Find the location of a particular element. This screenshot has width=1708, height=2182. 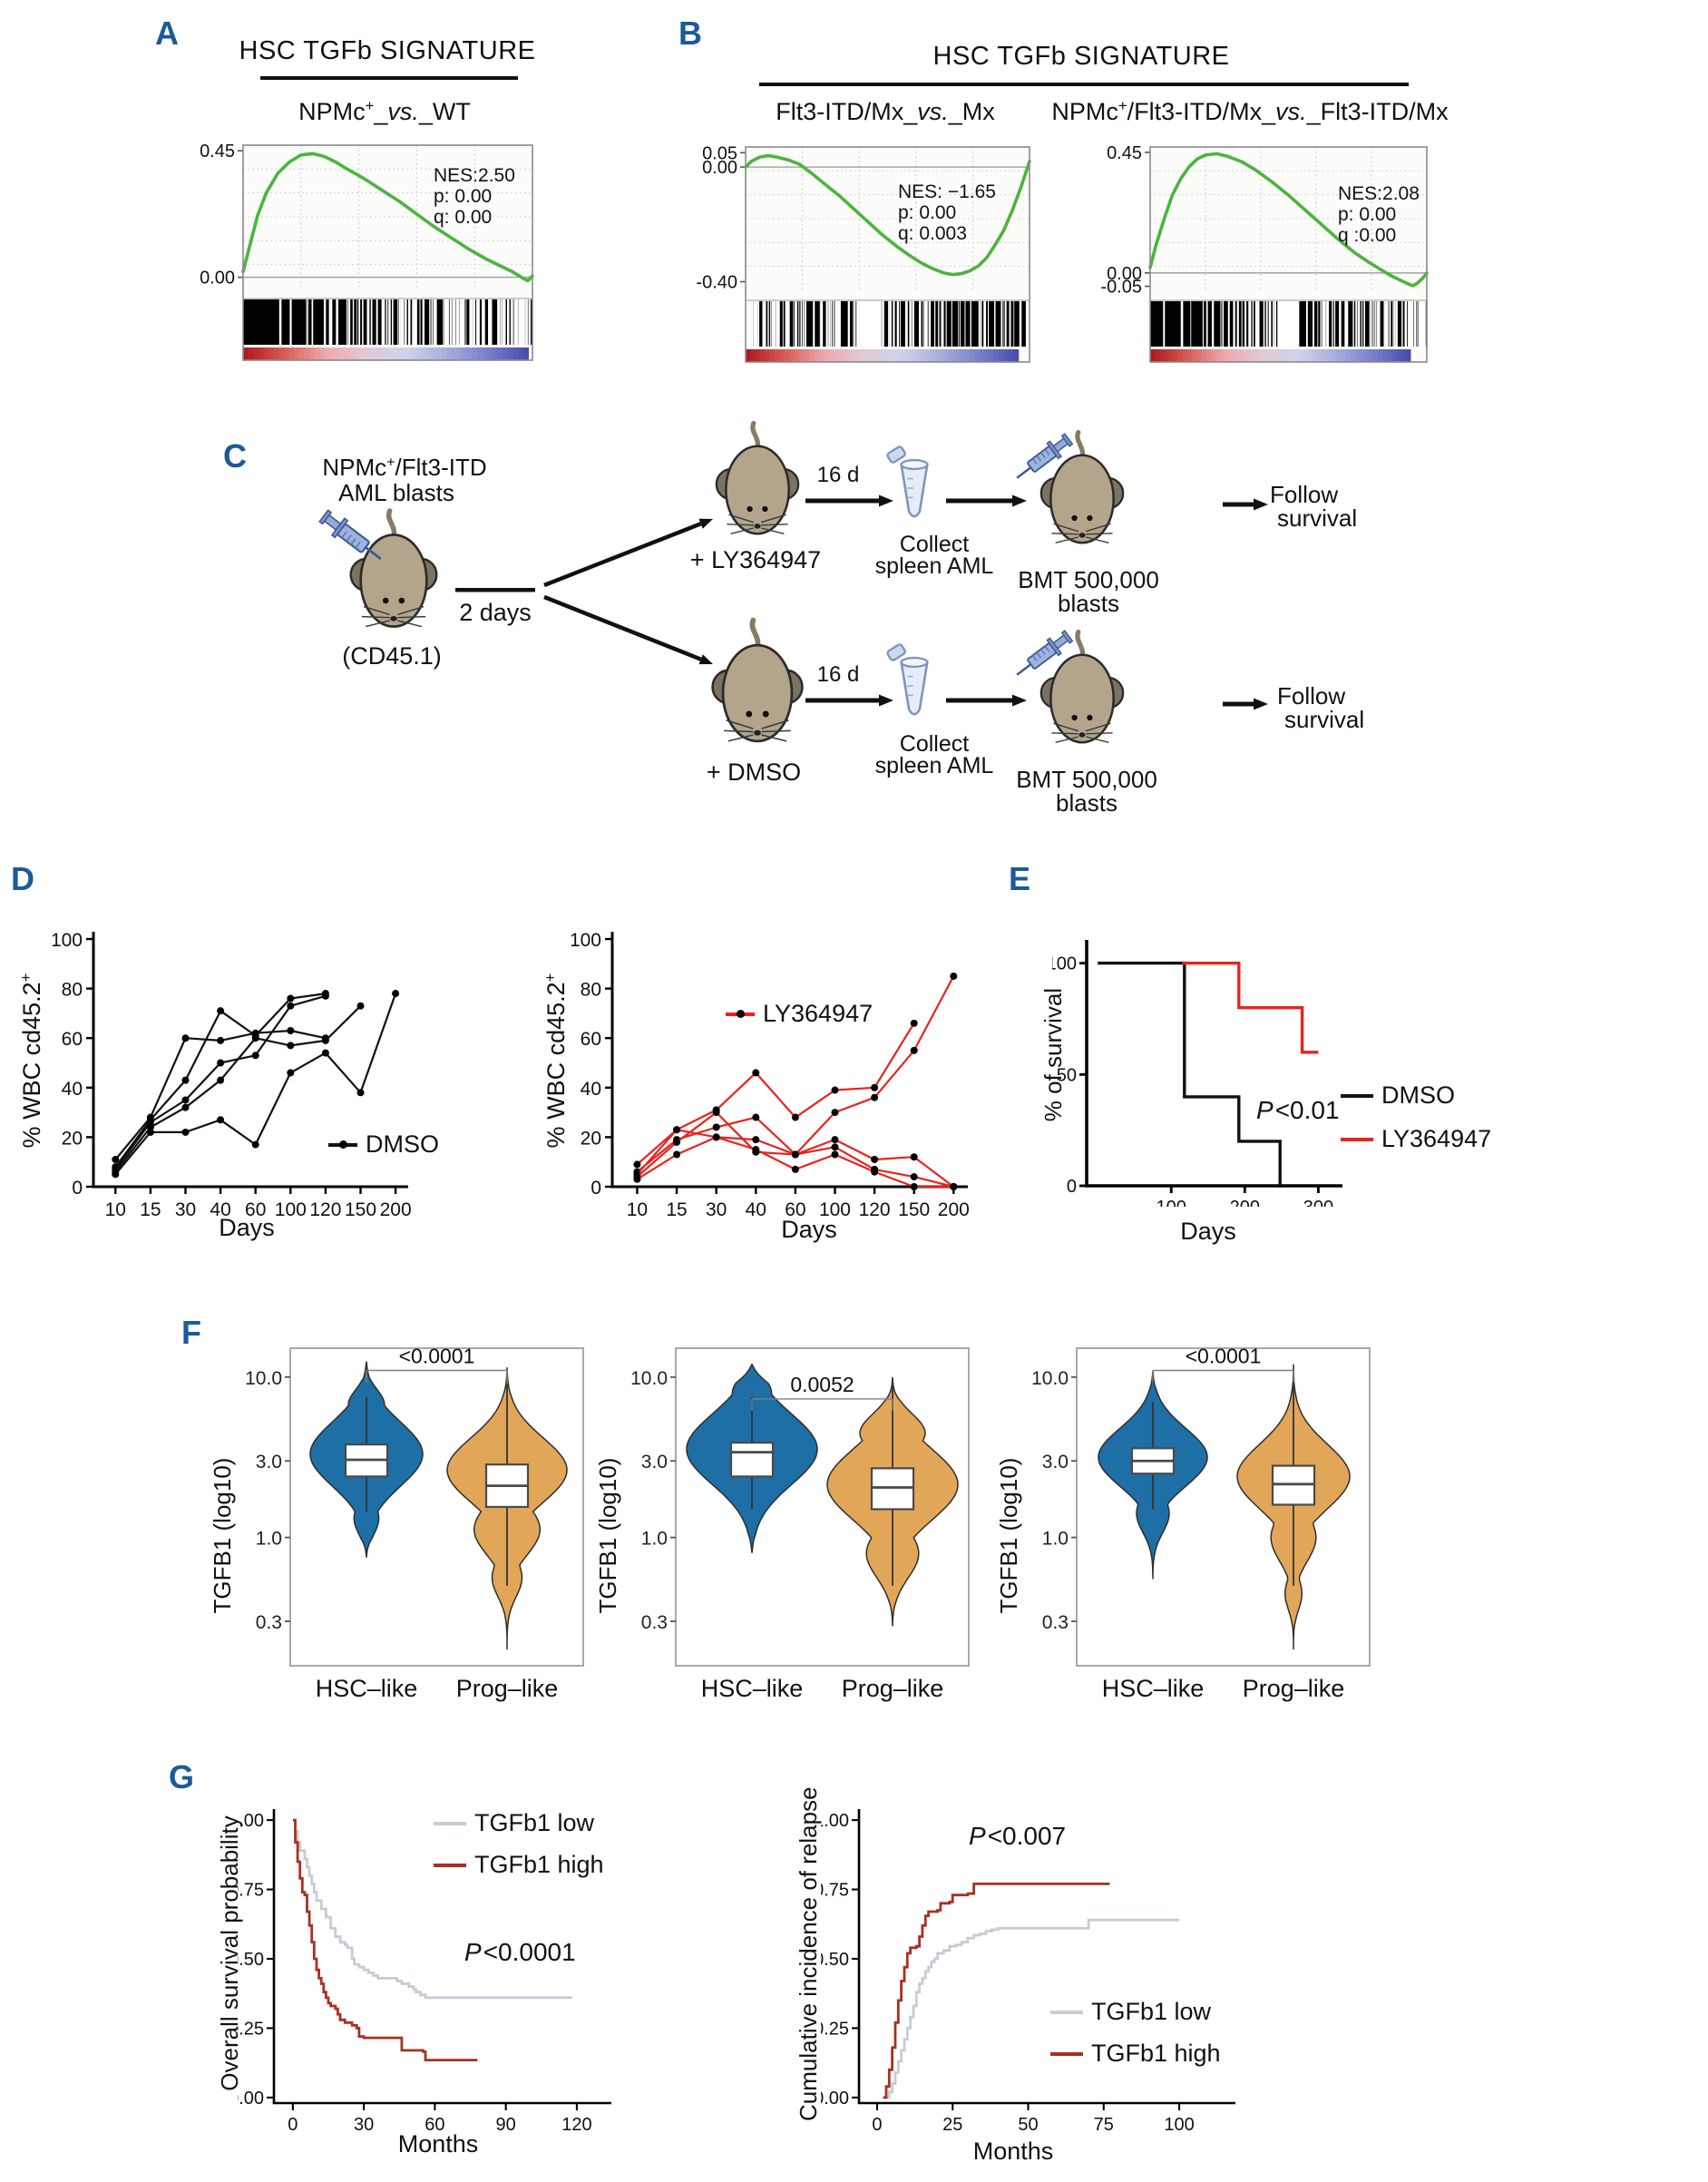

g1-x-axis-label: Months is located at coordinates (438, 2144).